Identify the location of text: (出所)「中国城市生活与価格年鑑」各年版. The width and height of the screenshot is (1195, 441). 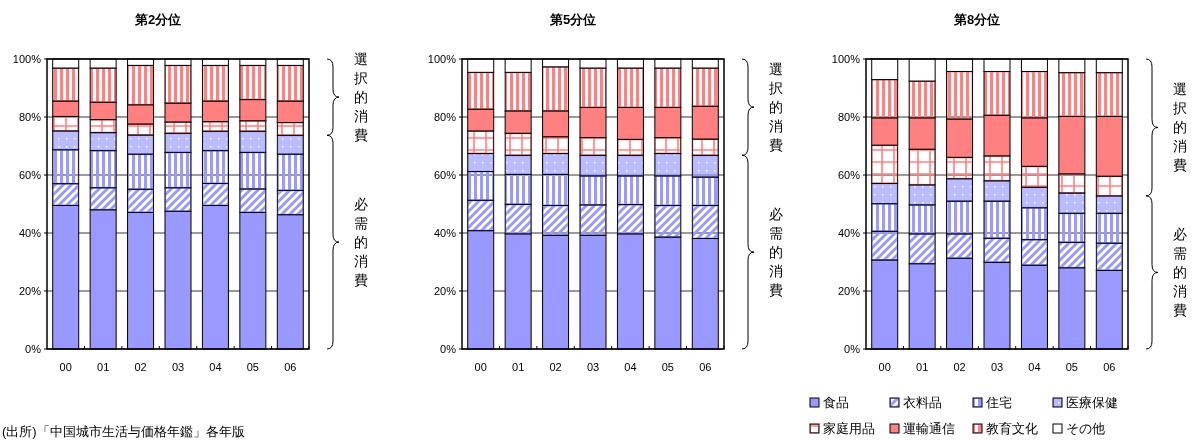
(123, 431).